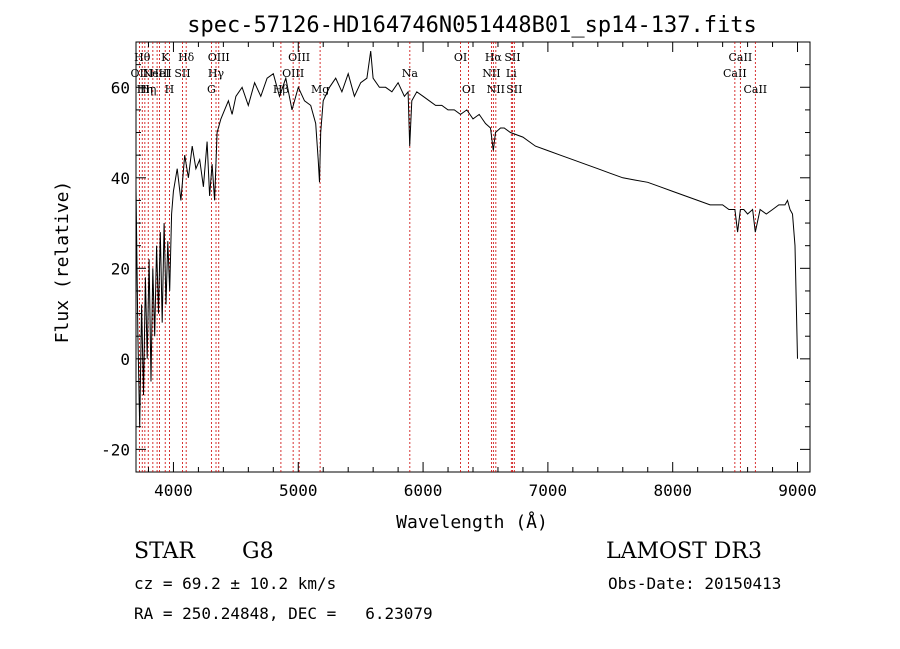 This screenshot has height=649, width=900. Describe the element at coordinates (211, 89) in the screenshot. I see `line-label: G` at that location.